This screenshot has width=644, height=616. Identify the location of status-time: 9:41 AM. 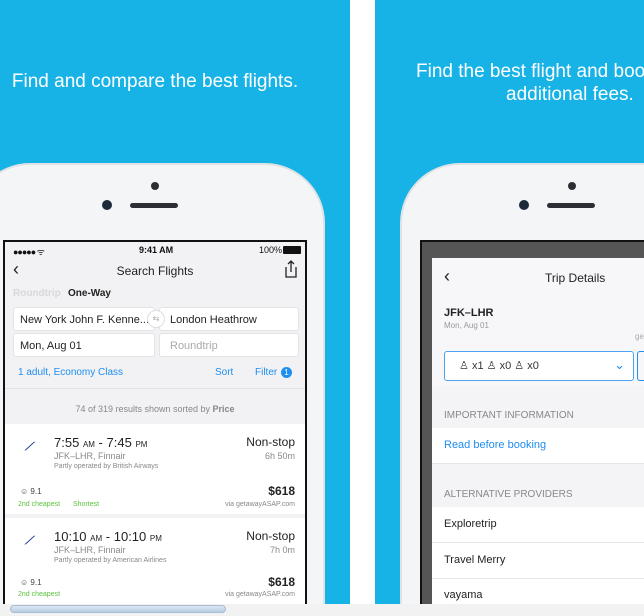
(156, 250).